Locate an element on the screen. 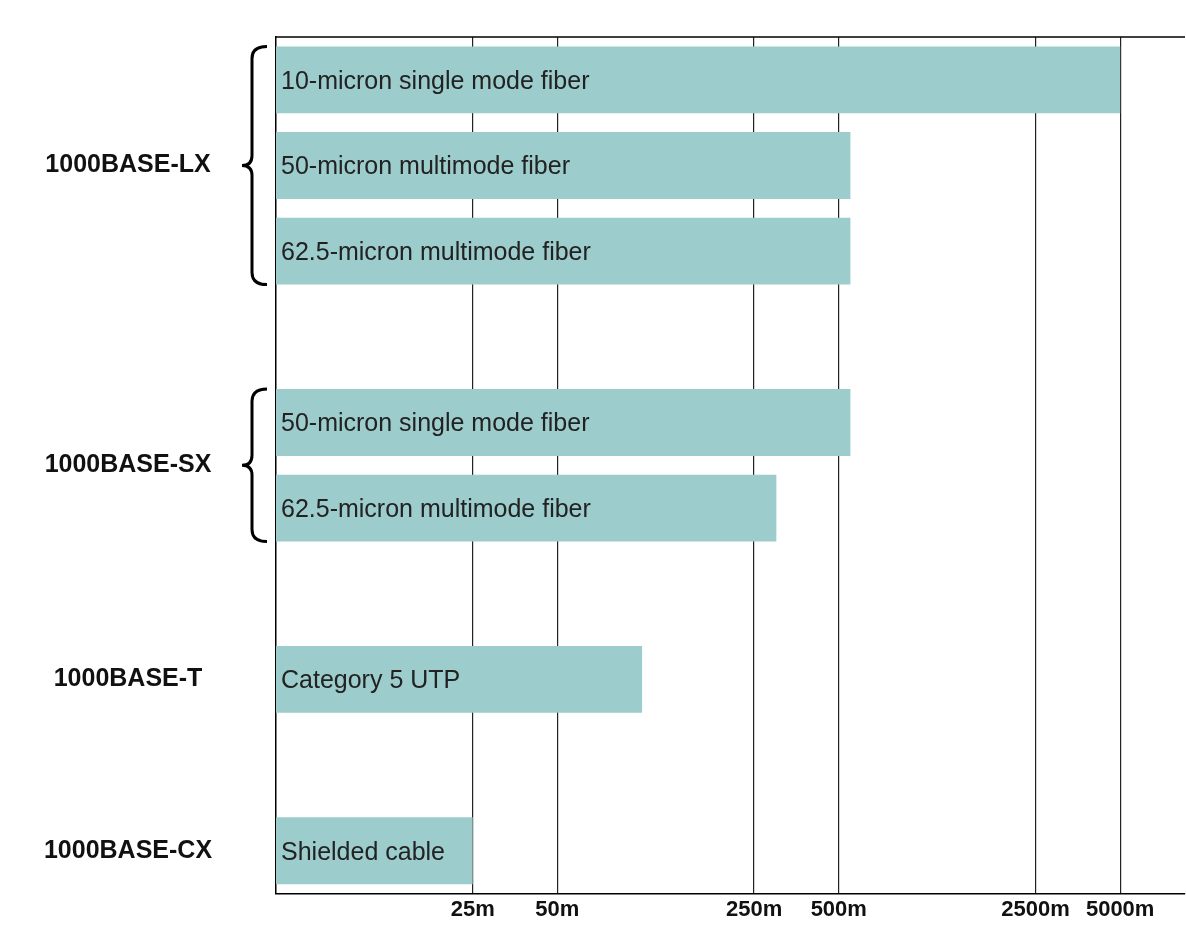 The height and width of the screenshot is (934, 1186). y-tick-label: 50-micron single mode fiber is located at coordinates (435, 422).